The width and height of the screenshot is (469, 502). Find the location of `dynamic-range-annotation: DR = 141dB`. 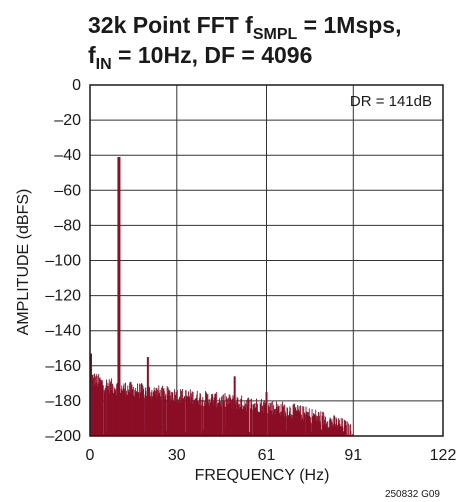

dynamic-range-annotation: DR = 141dB is located at coordinates (391, 101).